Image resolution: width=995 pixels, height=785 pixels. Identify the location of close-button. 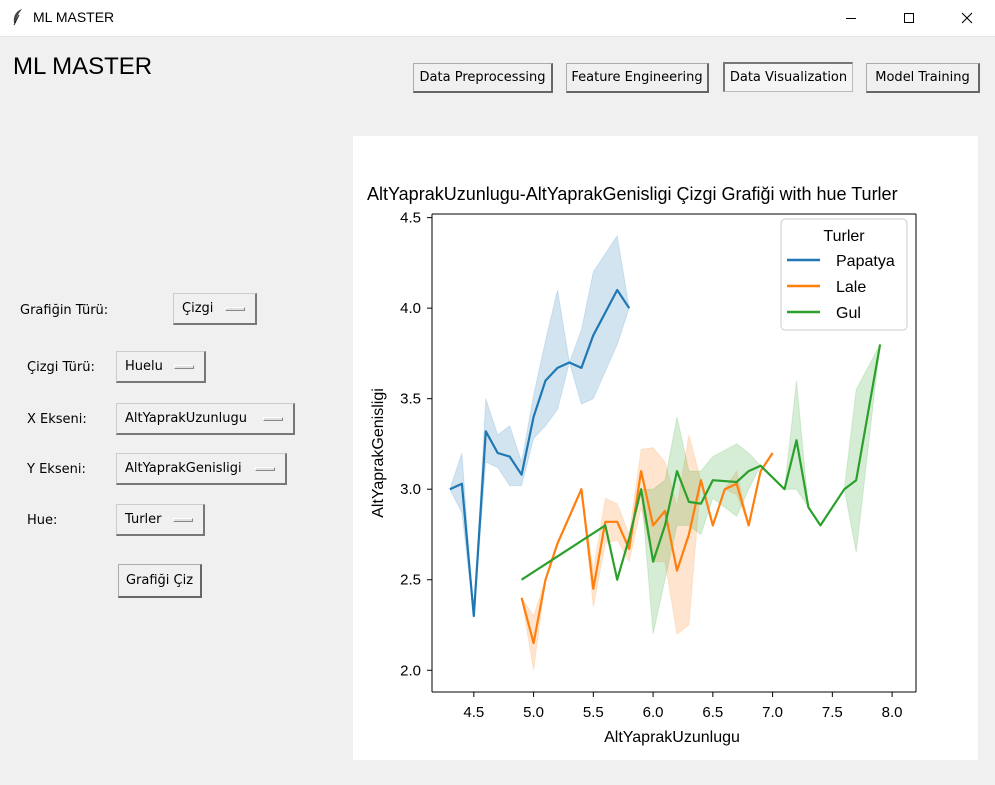
(966, 18).